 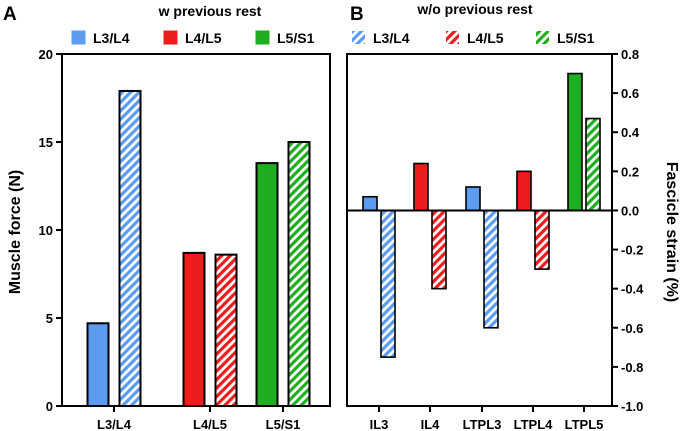 I want to click on panel-b-ylabel: Fascicle strain (%), so click(x=671, y=232).